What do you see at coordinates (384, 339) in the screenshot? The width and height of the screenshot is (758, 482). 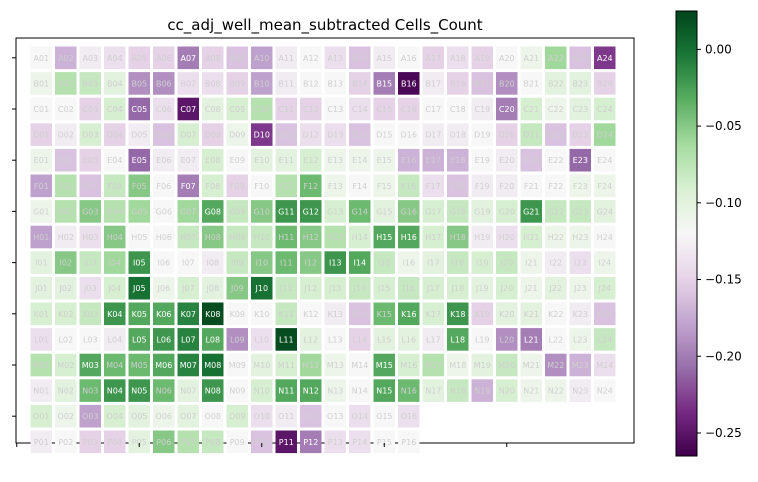 I see `well-label: L15` at bounding box center [384, 339].